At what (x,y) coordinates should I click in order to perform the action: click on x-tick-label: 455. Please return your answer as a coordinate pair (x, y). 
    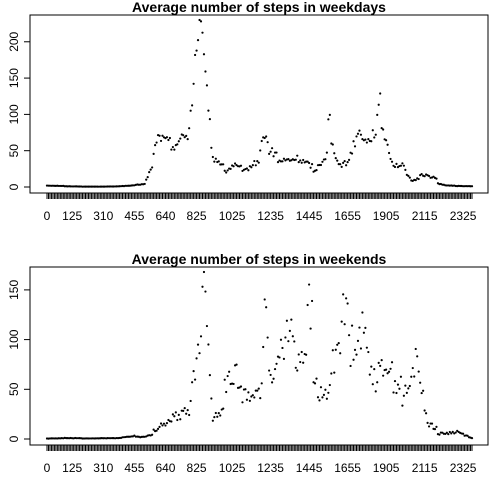
    Looking at the image, I should click on (134, 216).